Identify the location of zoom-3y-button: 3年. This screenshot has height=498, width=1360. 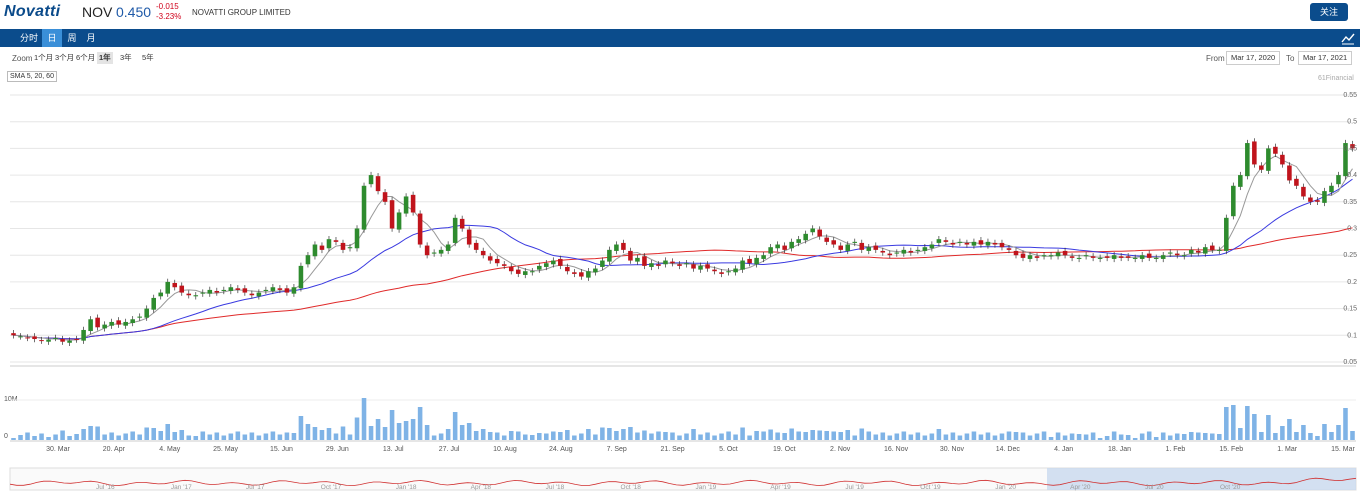
(126, 57).